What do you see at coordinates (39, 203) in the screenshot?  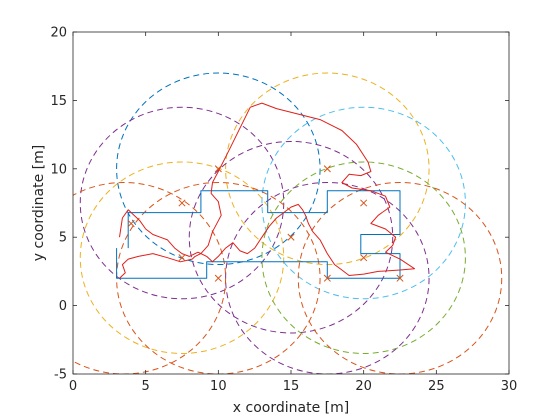 I see `y-axis-label: y coordinate [m]` at bounding box center [39, 203].